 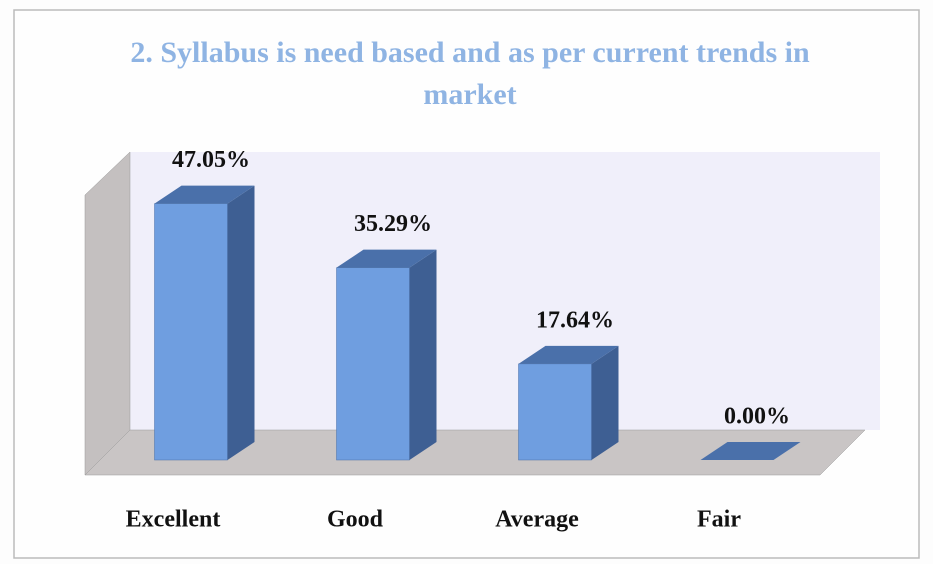 I want to click on value-label: 0.00%, so click(x=757, y=417).